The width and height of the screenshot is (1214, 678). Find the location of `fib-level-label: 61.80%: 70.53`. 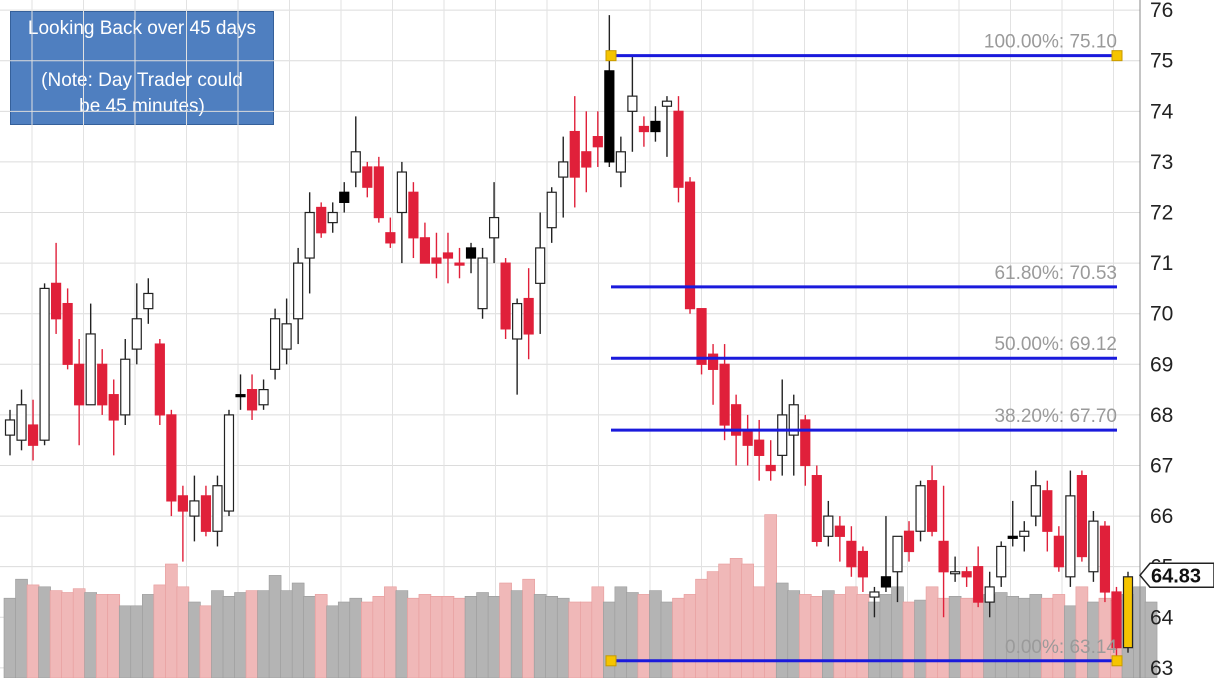

fib-level-label: 61.80%: 70.53 is located at coordinates (1055, 273).